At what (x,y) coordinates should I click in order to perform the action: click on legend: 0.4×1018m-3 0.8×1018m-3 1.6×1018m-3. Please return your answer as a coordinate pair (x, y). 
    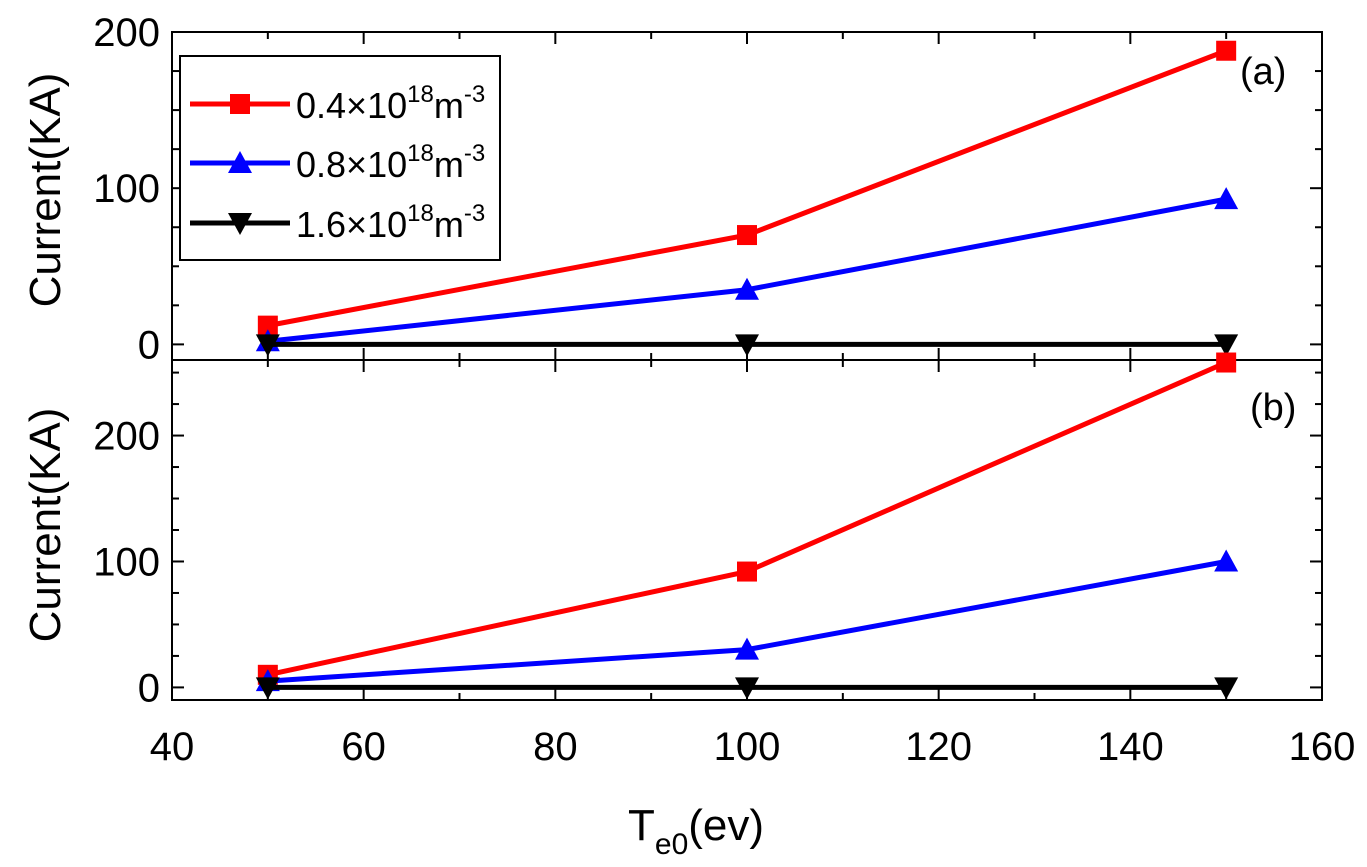
    Looking at the image, I should click on (340, 158).